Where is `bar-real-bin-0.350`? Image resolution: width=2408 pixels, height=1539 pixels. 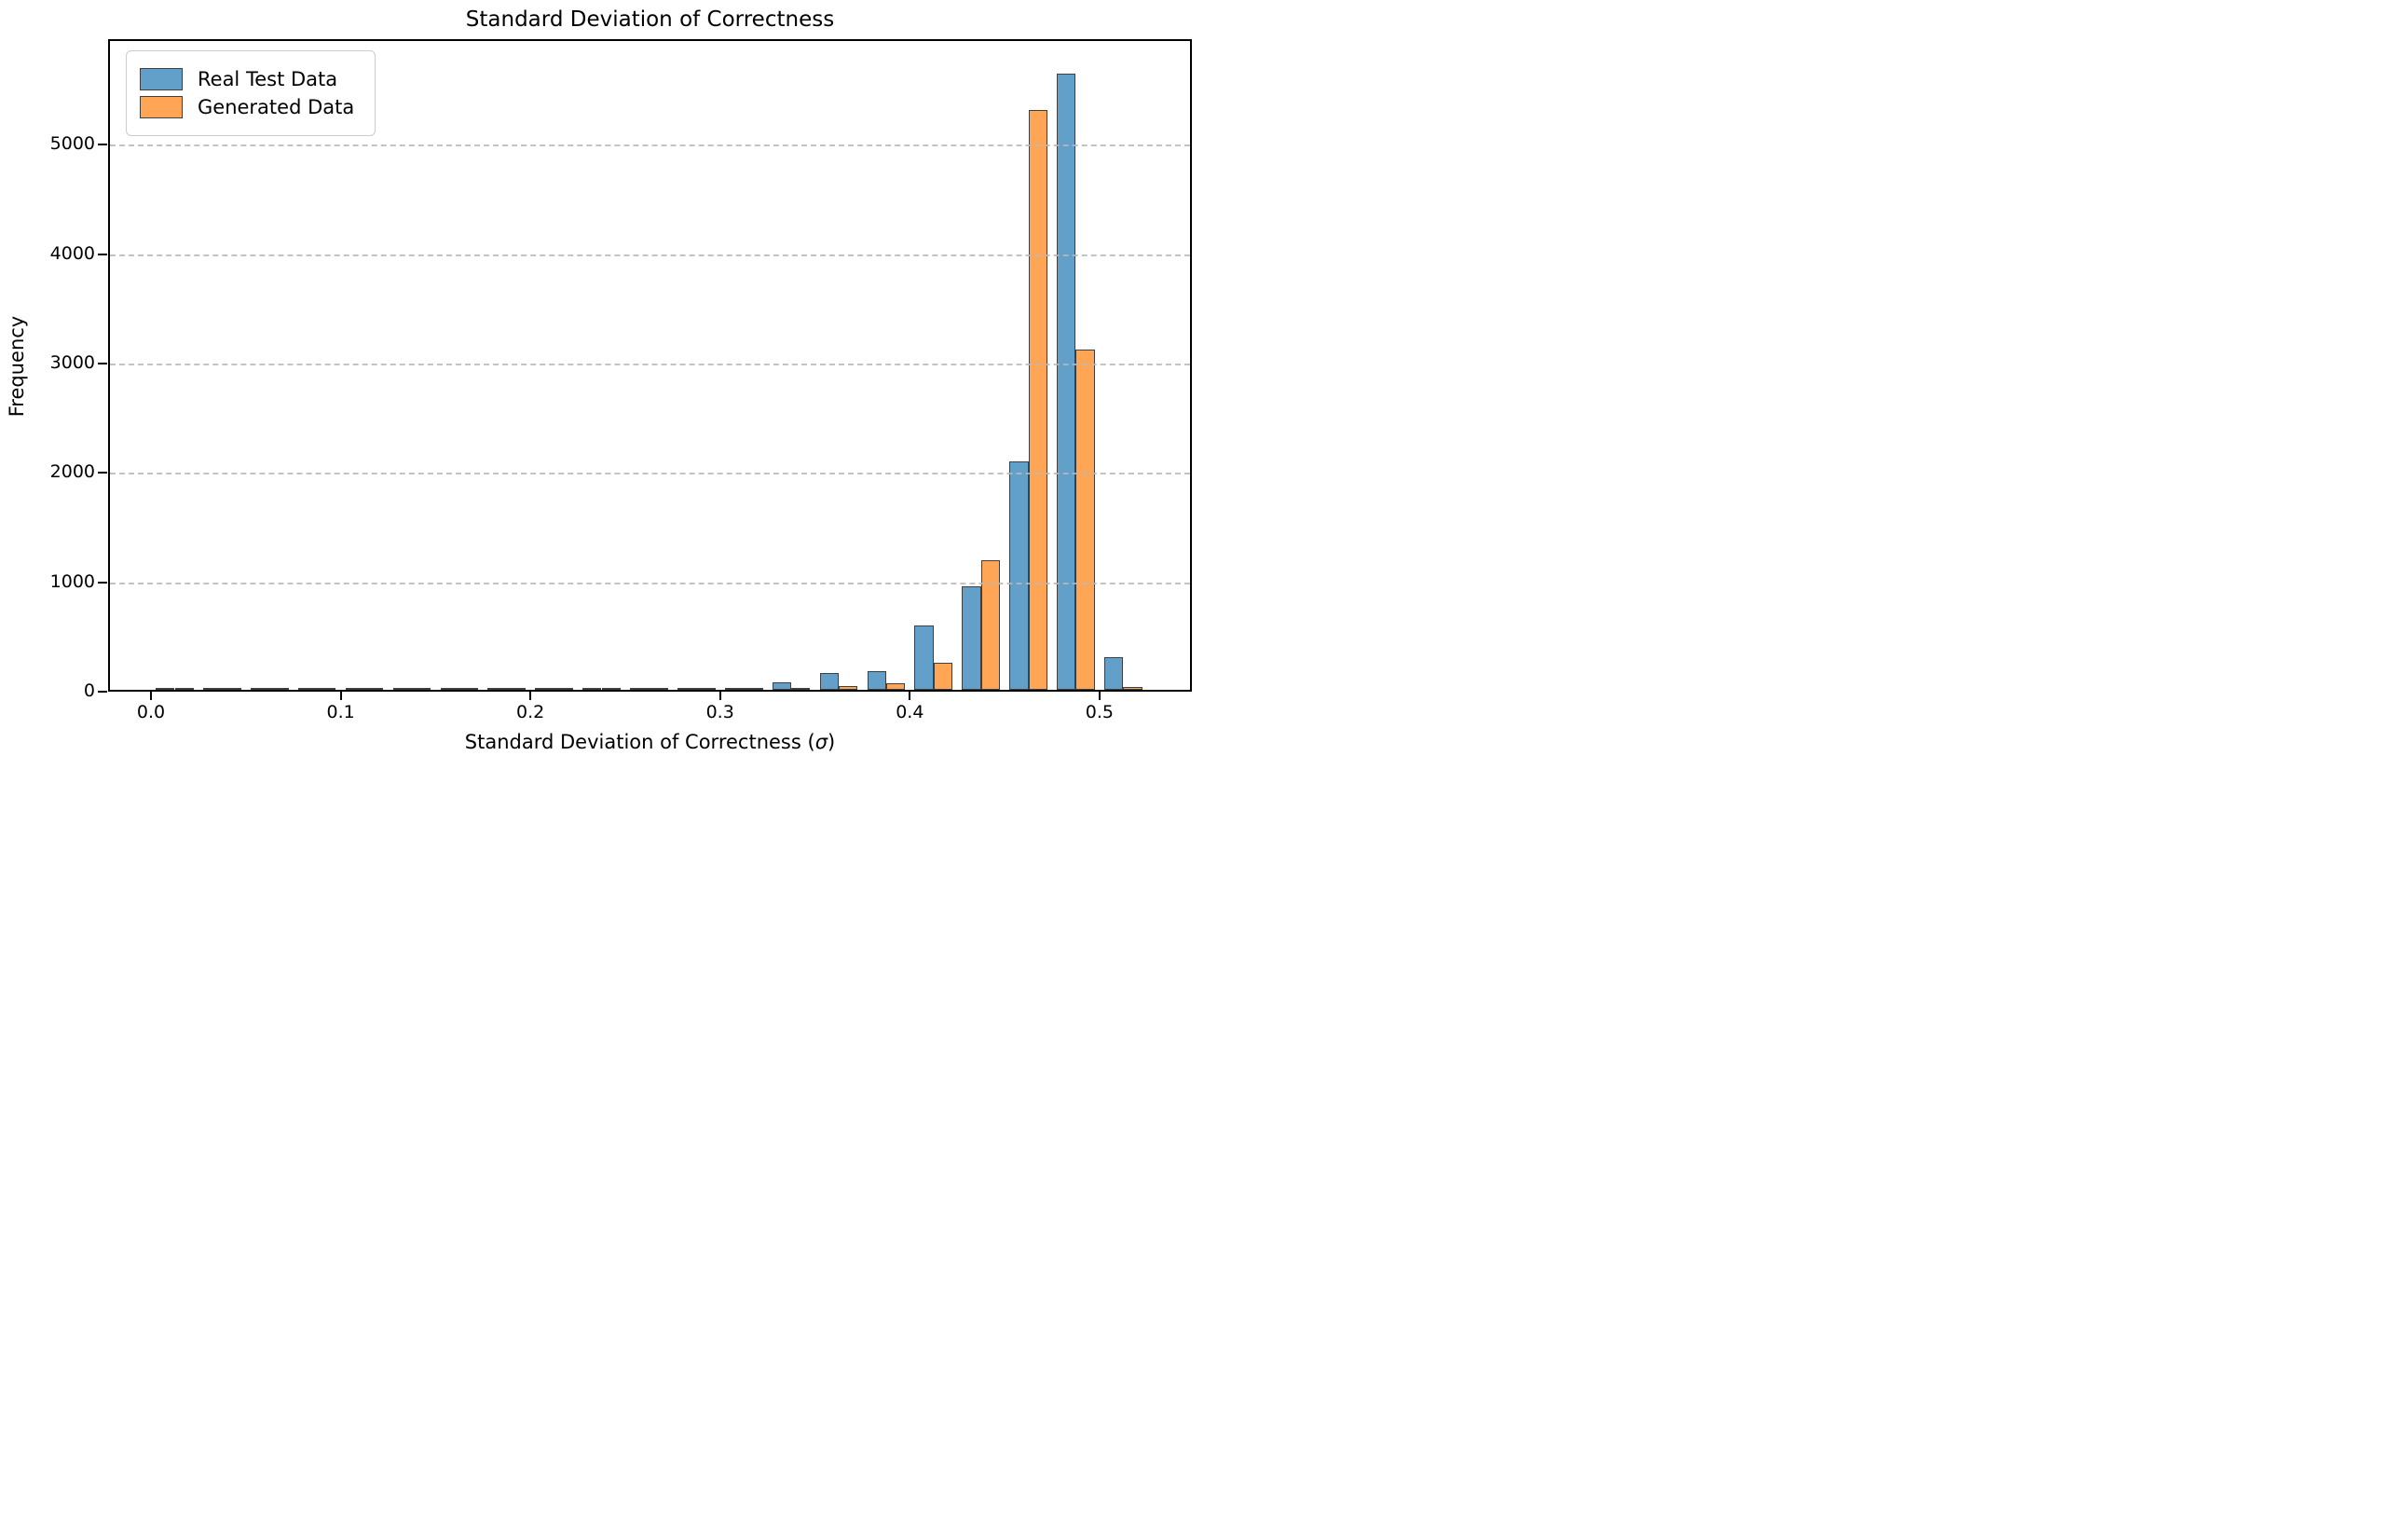
bar-real-bin-0.350 is located at coordinates (829, 681).